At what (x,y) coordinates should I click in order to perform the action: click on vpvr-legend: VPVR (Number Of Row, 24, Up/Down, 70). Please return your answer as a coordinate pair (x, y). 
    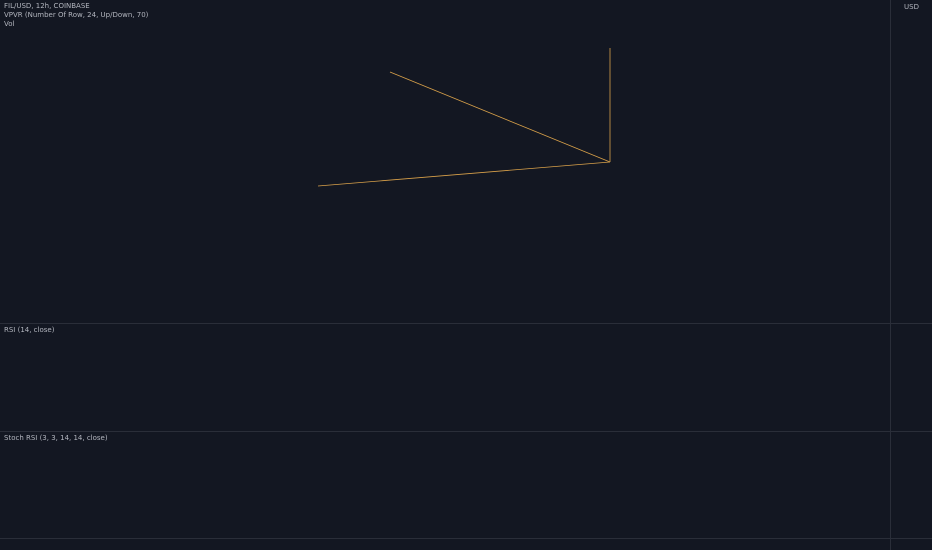
    Looking at the image, I should click on (76, 15).